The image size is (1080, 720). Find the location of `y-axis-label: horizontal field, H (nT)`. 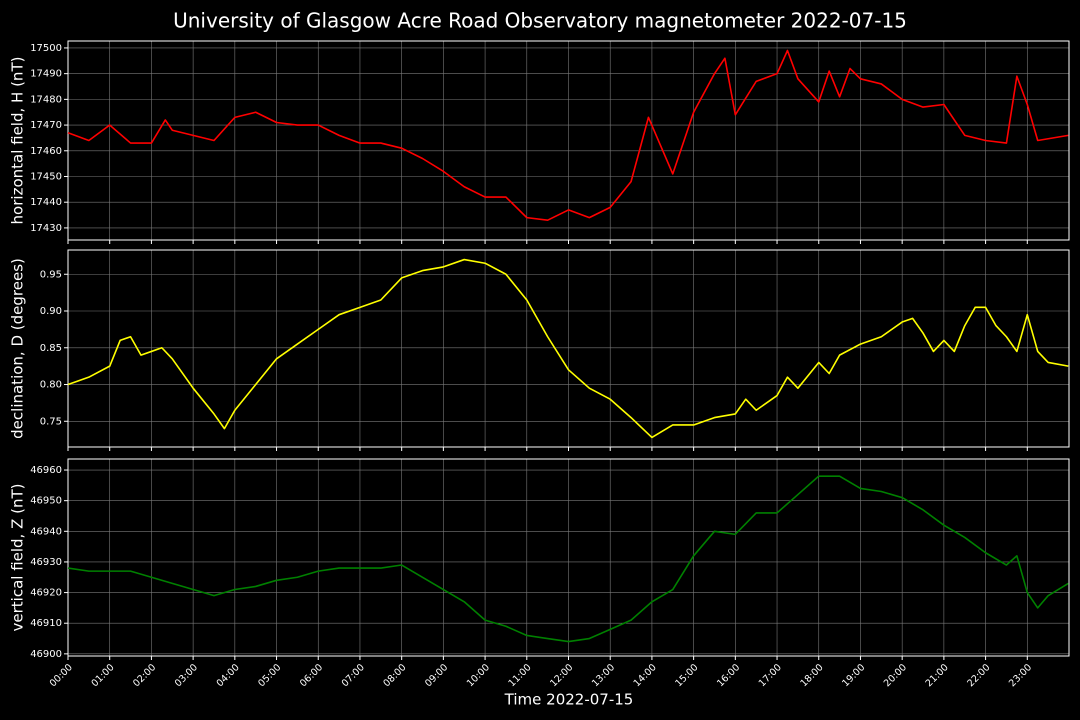

y-axis-label: horizontal field, H (nT) is located at coordinates (18, 141).